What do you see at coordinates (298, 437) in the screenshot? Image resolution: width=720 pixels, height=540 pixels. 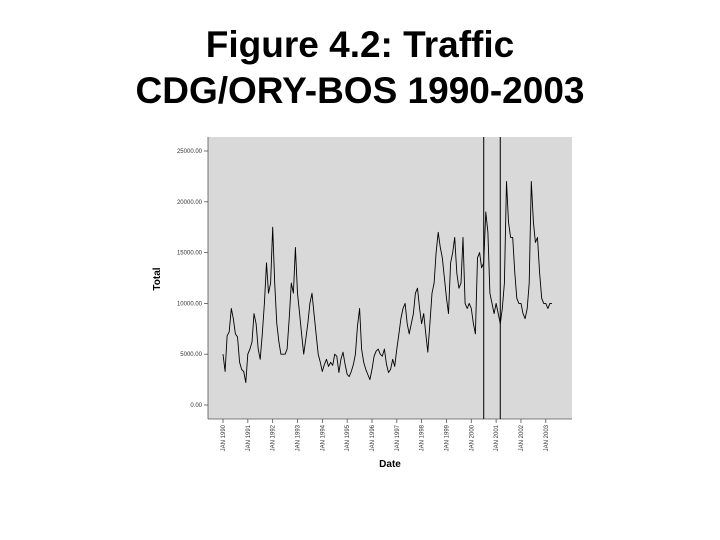 I see `x-tick-label: JAN 1993` at bounding box center [298, 437].